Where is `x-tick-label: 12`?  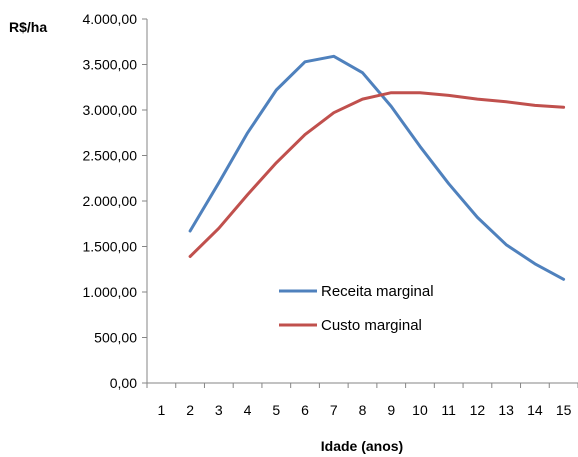
x-tick-label: 12 is located at coordinates (478, 410).